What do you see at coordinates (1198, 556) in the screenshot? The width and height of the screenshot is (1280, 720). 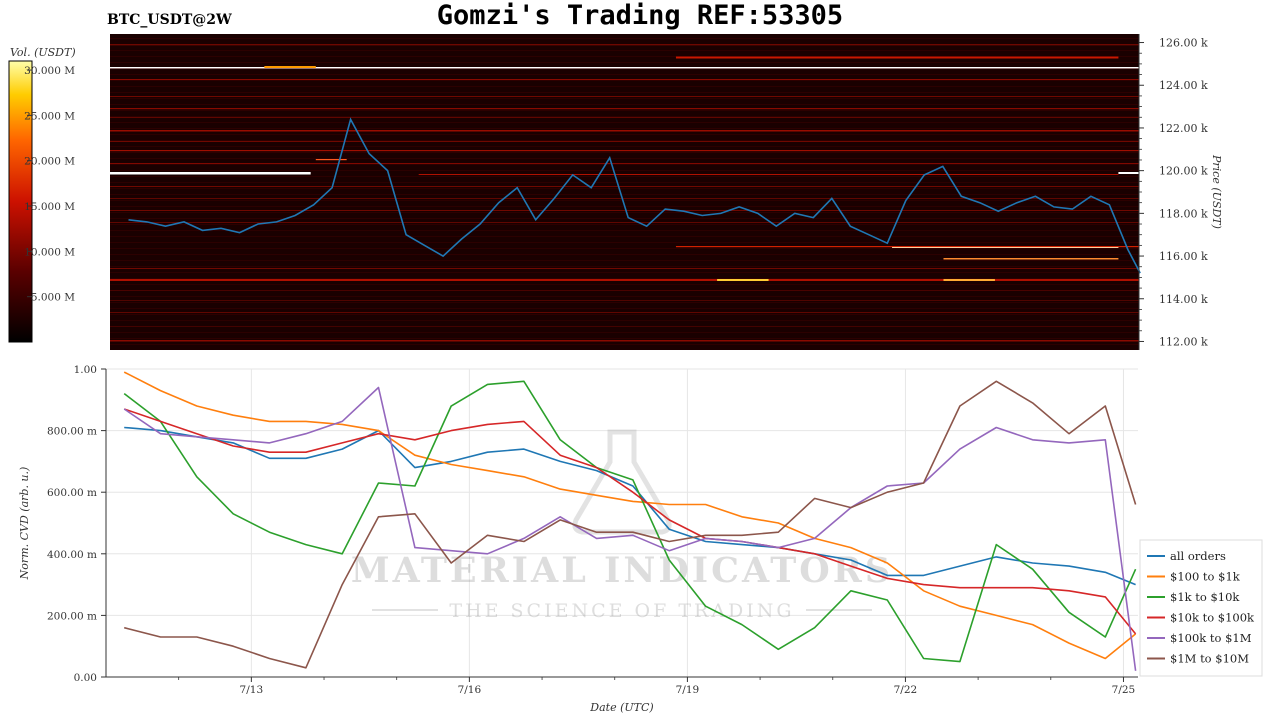 I see `legend-label: all orders` at bounding box center [1198, 556].